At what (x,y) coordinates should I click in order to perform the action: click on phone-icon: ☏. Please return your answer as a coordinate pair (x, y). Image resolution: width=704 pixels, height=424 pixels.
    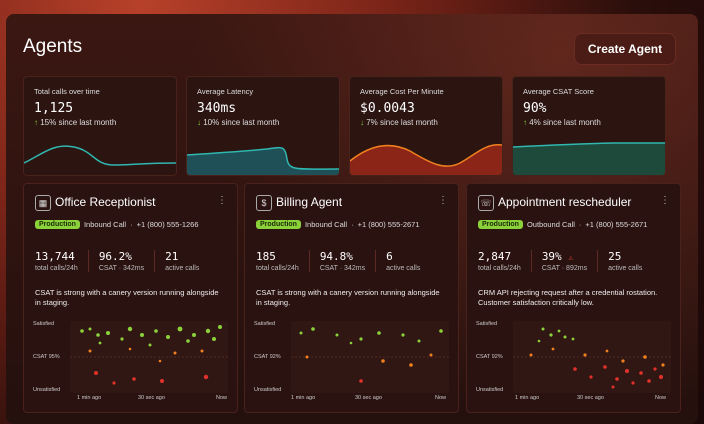
    Looking at the image, I should click on (486, 203).